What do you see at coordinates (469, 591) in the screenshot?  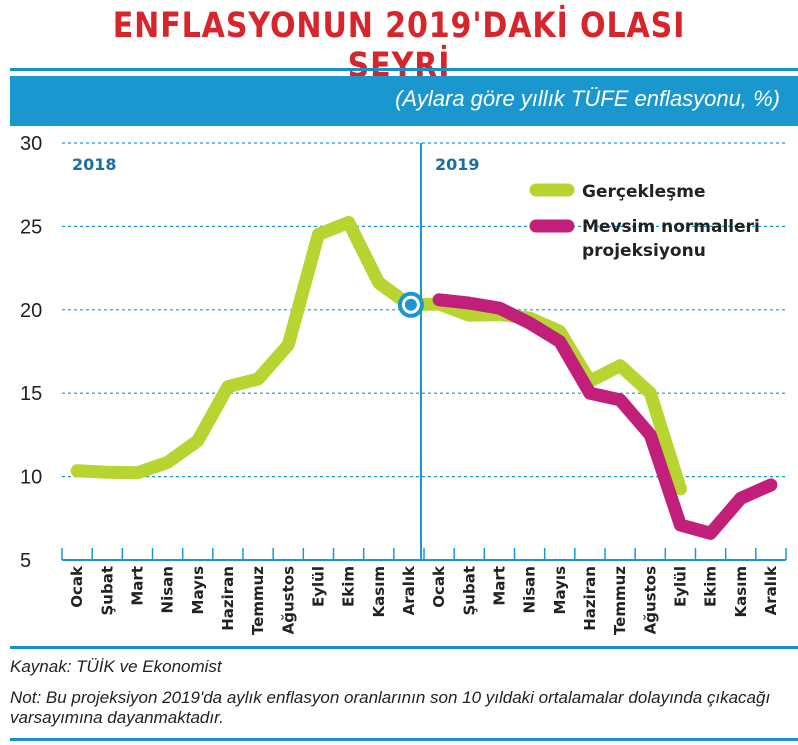 I see `x-tick-label-13: Şubat` at bounding box center [469, 591].